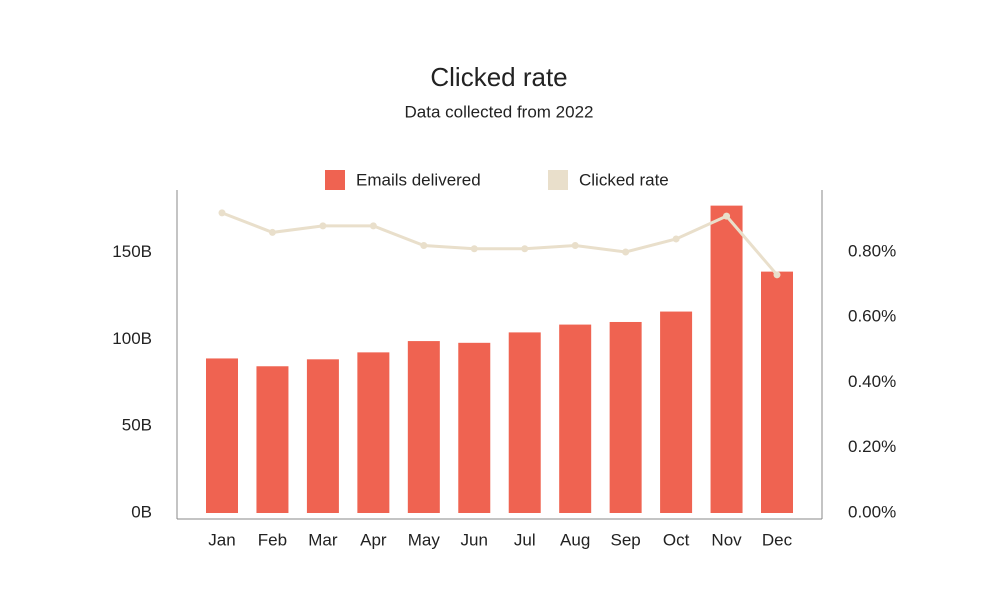  I want to click on y2-tick-label: 0.20%, so click(872, 446).